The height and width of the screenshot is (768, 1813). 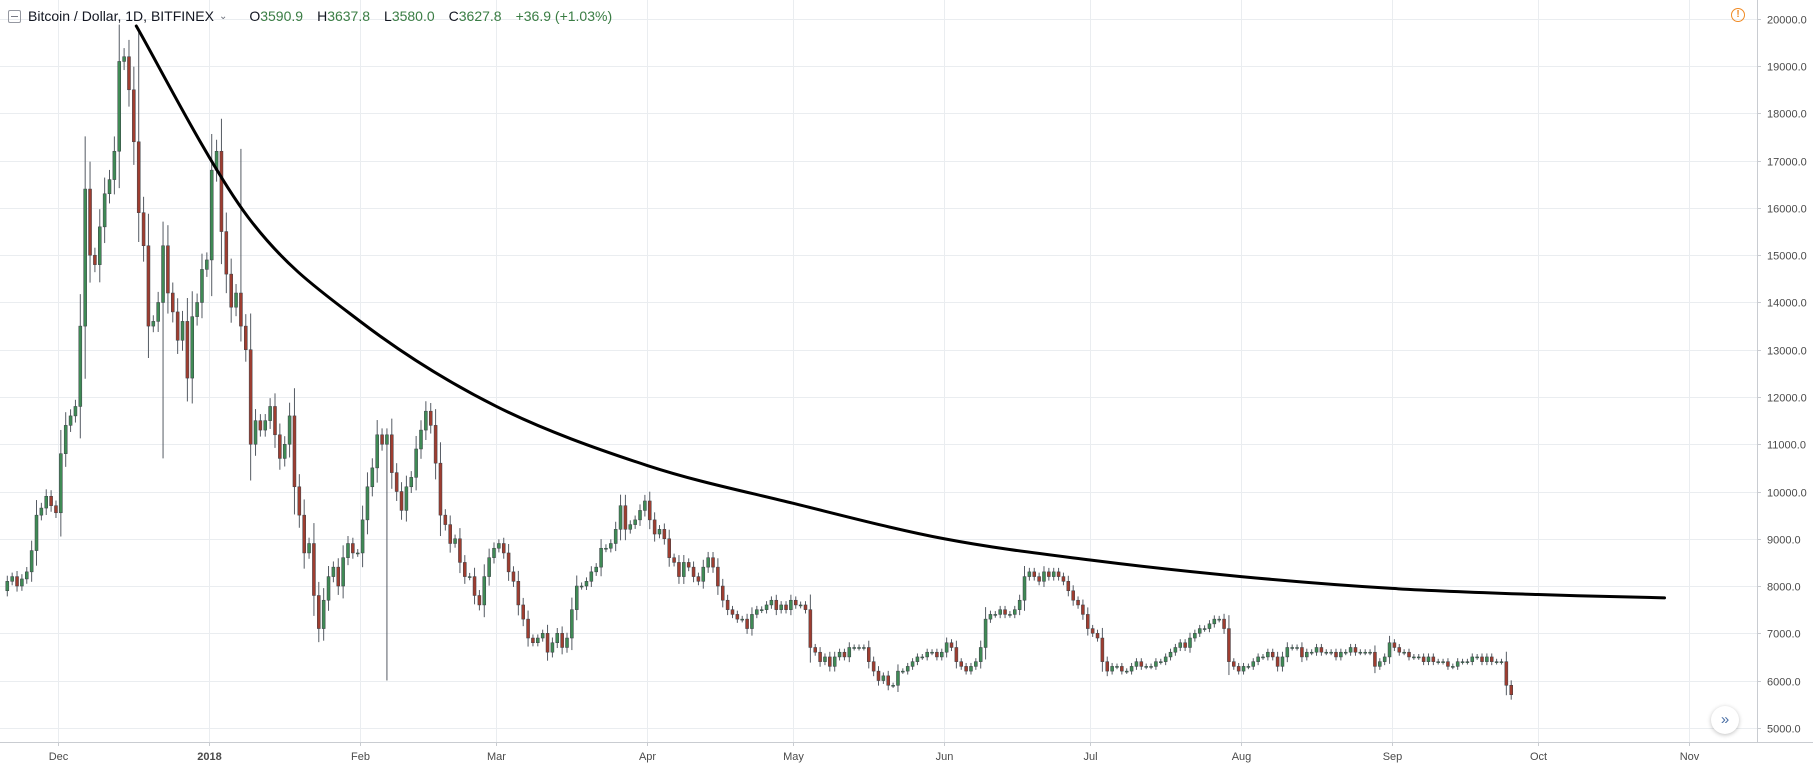 What do you see at coordinates (647, 757) in the screenshot?
I see `time-tick-label: Apr` at bounding box center [647, 757].